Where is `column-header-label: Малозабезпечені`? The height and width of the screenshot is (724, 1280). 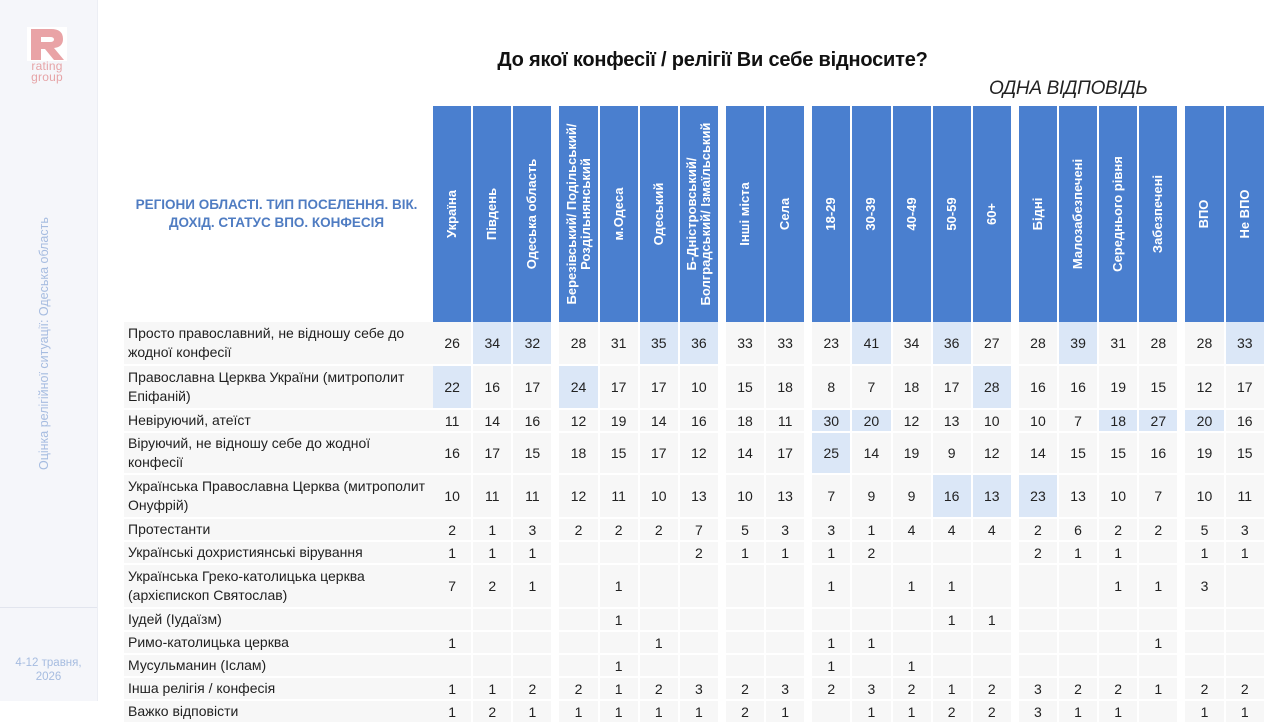
column-header-label: Малозабезпечені is located at coordinates (1078, 214).